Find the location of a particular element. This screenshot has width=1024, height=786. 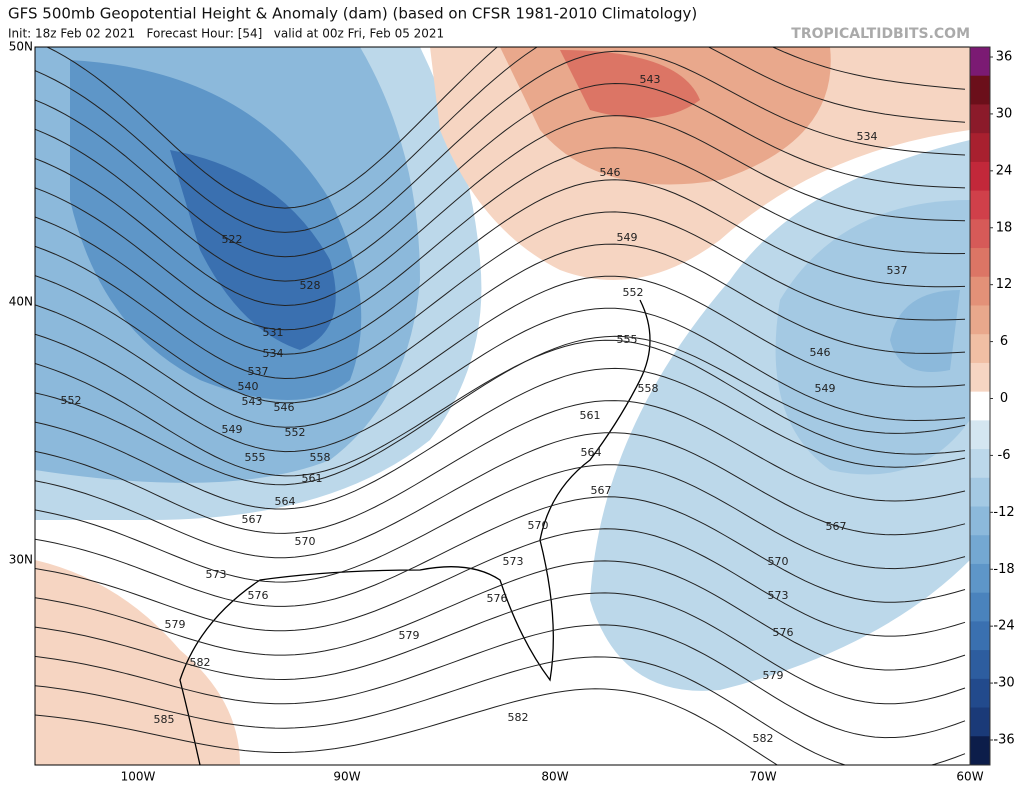

colorbar-tick-label: -12 is located at coordinates (1003, 512).